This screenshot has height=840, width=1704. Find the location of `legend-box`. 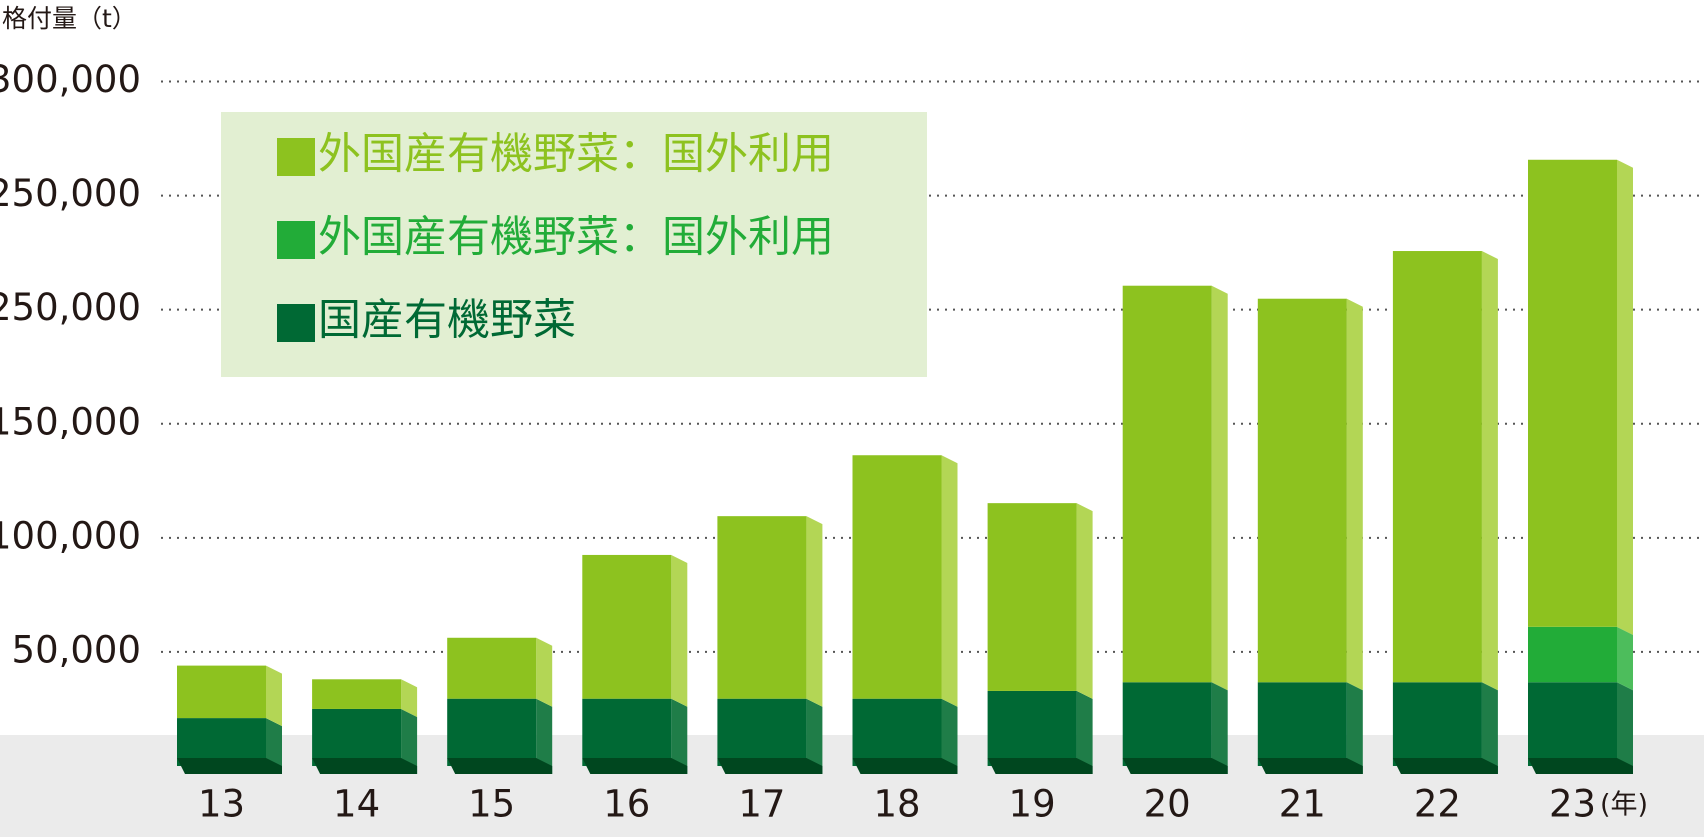

legend-box is located at coordinates (574, 244).